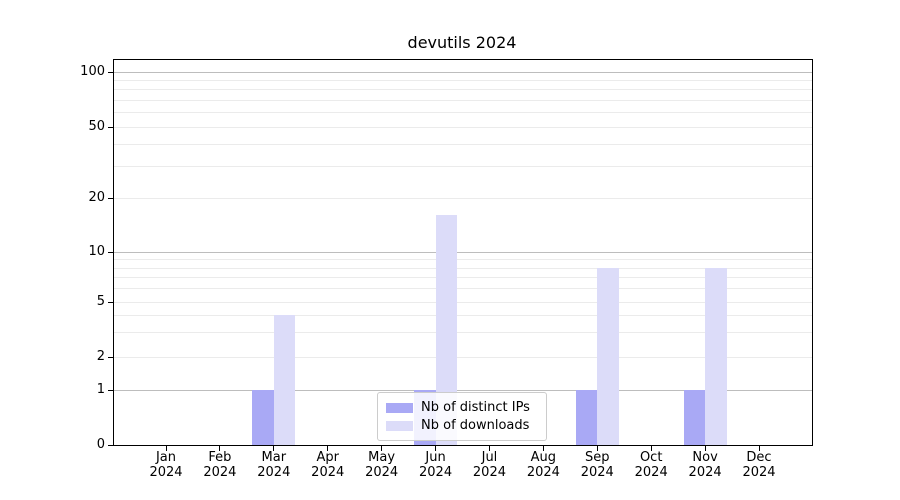  I want to click on x-tick-label: Nov 2024, so click(705, 465).